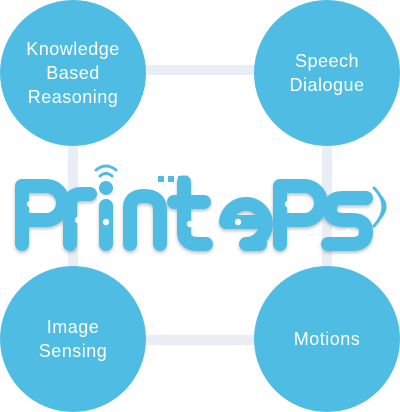 This screenshot has width=400, height=412. What do you see at coordinates (200, 70) in the screenshot?
I see `connector-top` at bounding box center [200, 70].